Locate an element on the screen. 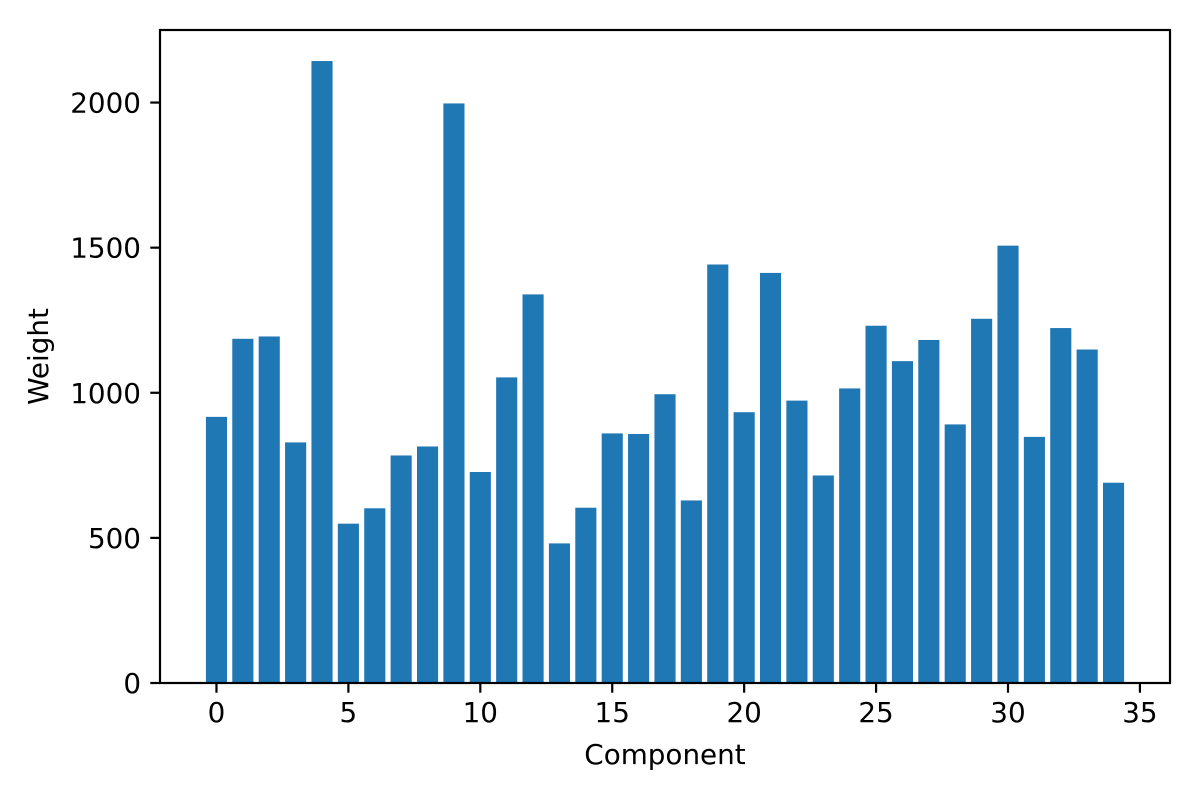 The width and height of the screenshot is (1200, 800). x-tick-label: 20 is located at coordinates (743, 712).